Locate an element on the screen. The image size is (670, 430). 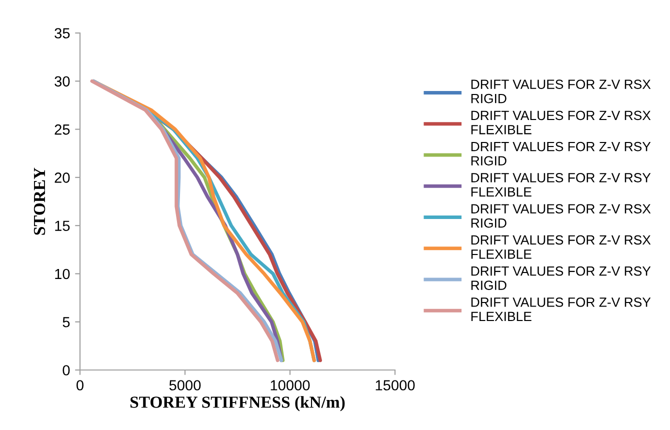
y-axis-title: STOREY is located at coordinates (40, 201).